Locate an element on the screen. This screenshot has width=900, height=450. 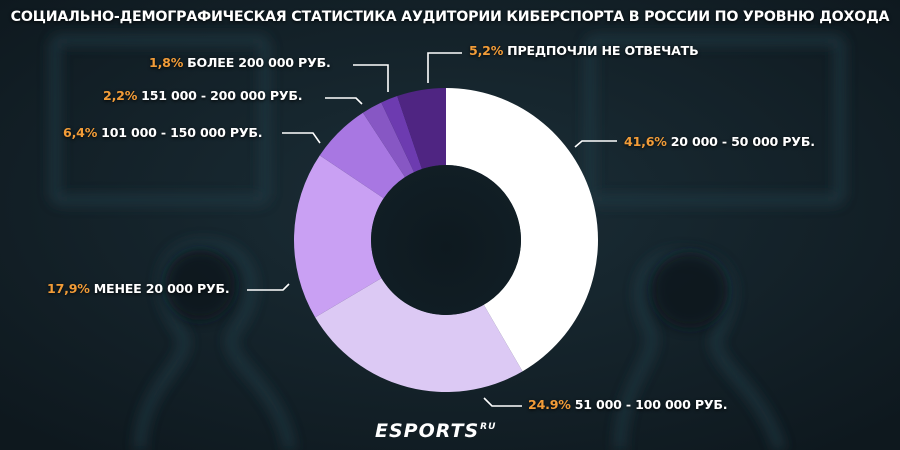
slice-percent: 2,2% is located at coordinates (120, 95).